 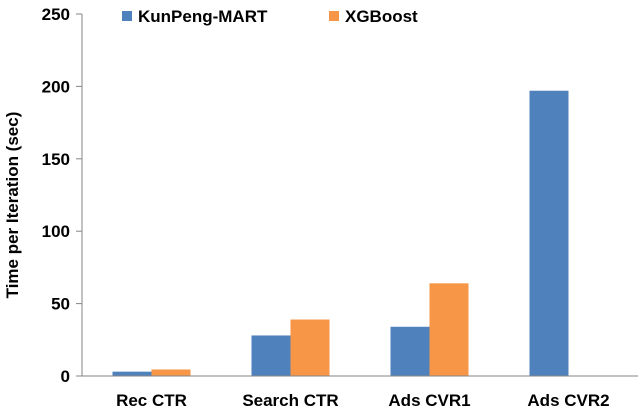 What do you see at coordinates (290, 400) in the screenshot?
I see `x-category-label: Search CTR` at bounding box center [290, 400].